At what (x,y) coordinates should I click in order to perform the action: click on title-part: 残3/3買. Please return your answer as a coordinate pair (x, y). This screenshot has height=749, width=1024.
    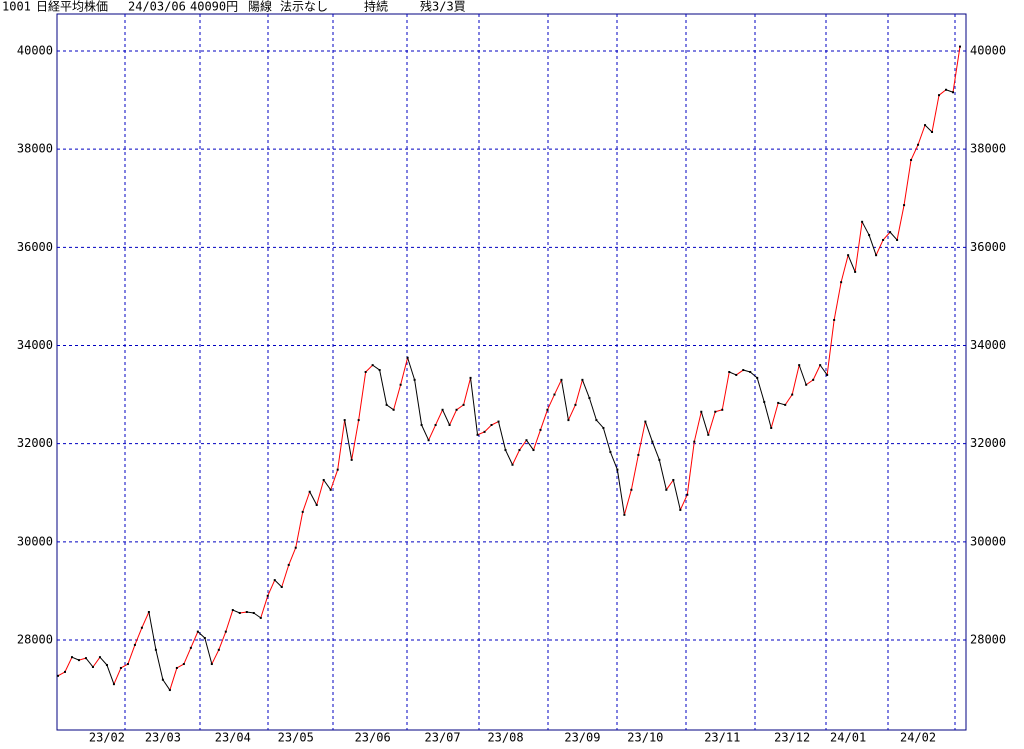
    Looking at the image, I should click on (443, 7).